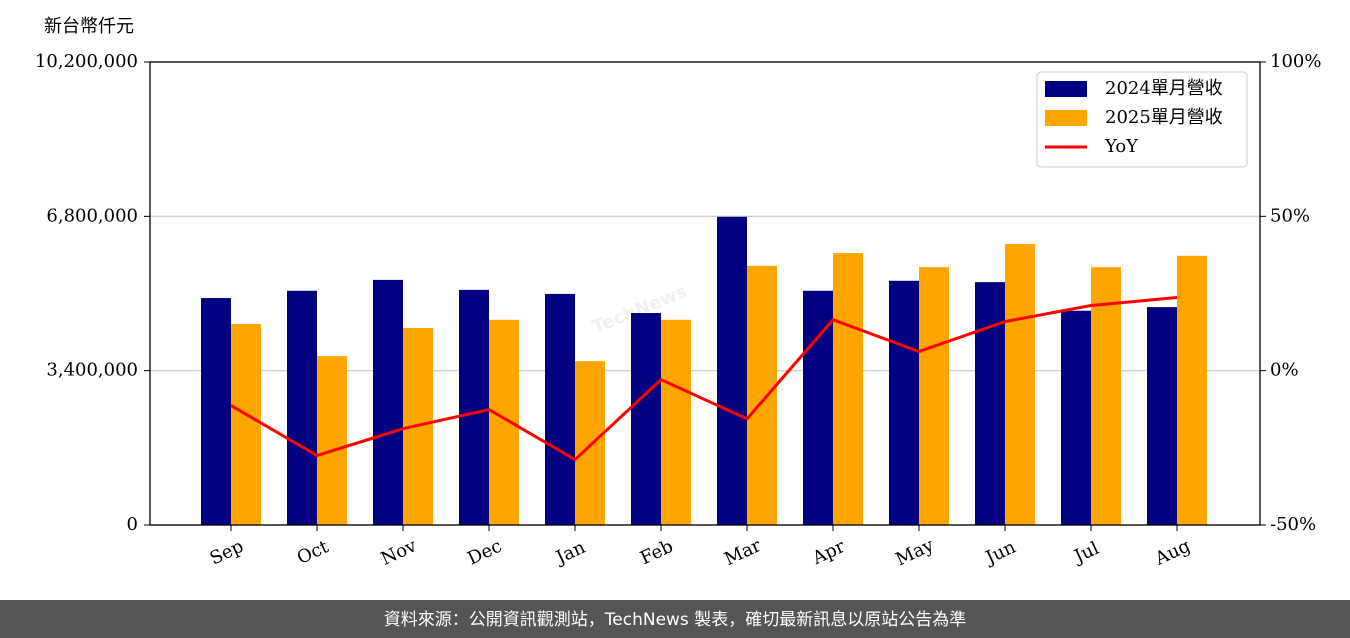  I want to click on footer-bar, so click(675, 619).